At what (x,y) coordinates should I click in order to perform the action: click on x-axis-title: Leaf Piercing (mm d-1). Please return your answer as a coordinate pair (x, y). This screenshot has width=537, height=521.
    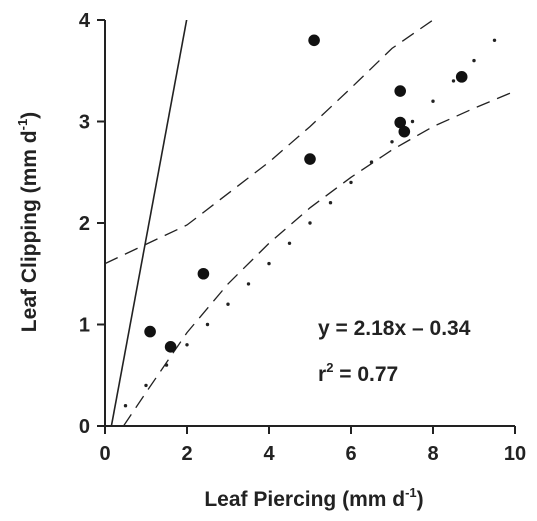
    Looking at the image, I should click on (313, 498).